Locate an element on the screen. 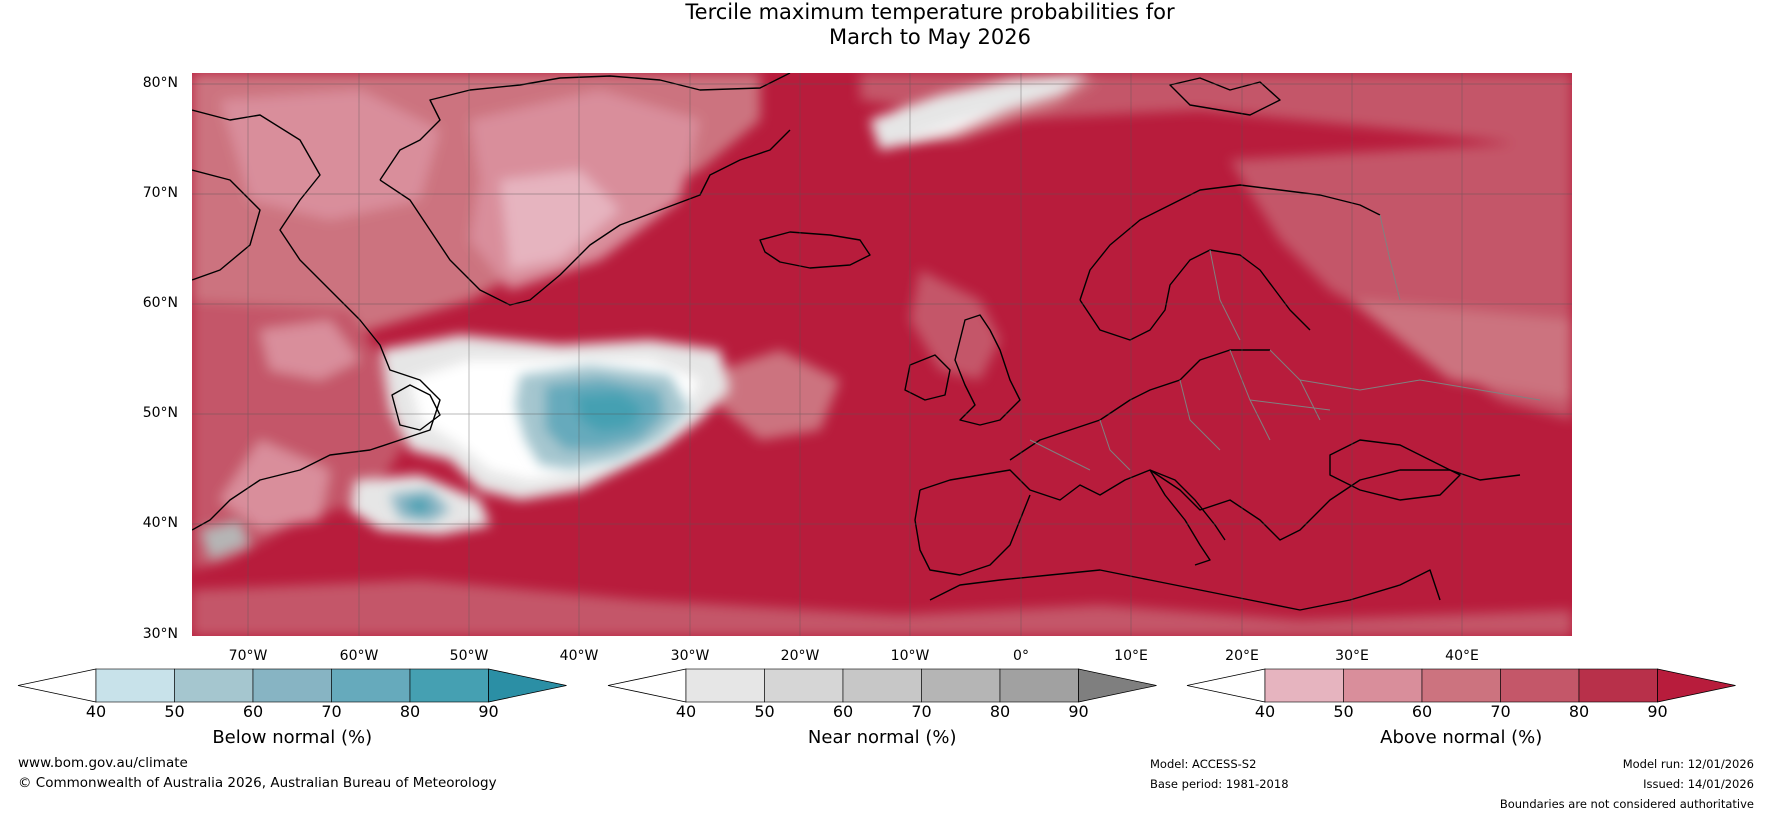 This screenshot has height=816, width=1770. italy-coast is located at coordinates (1187, 517).